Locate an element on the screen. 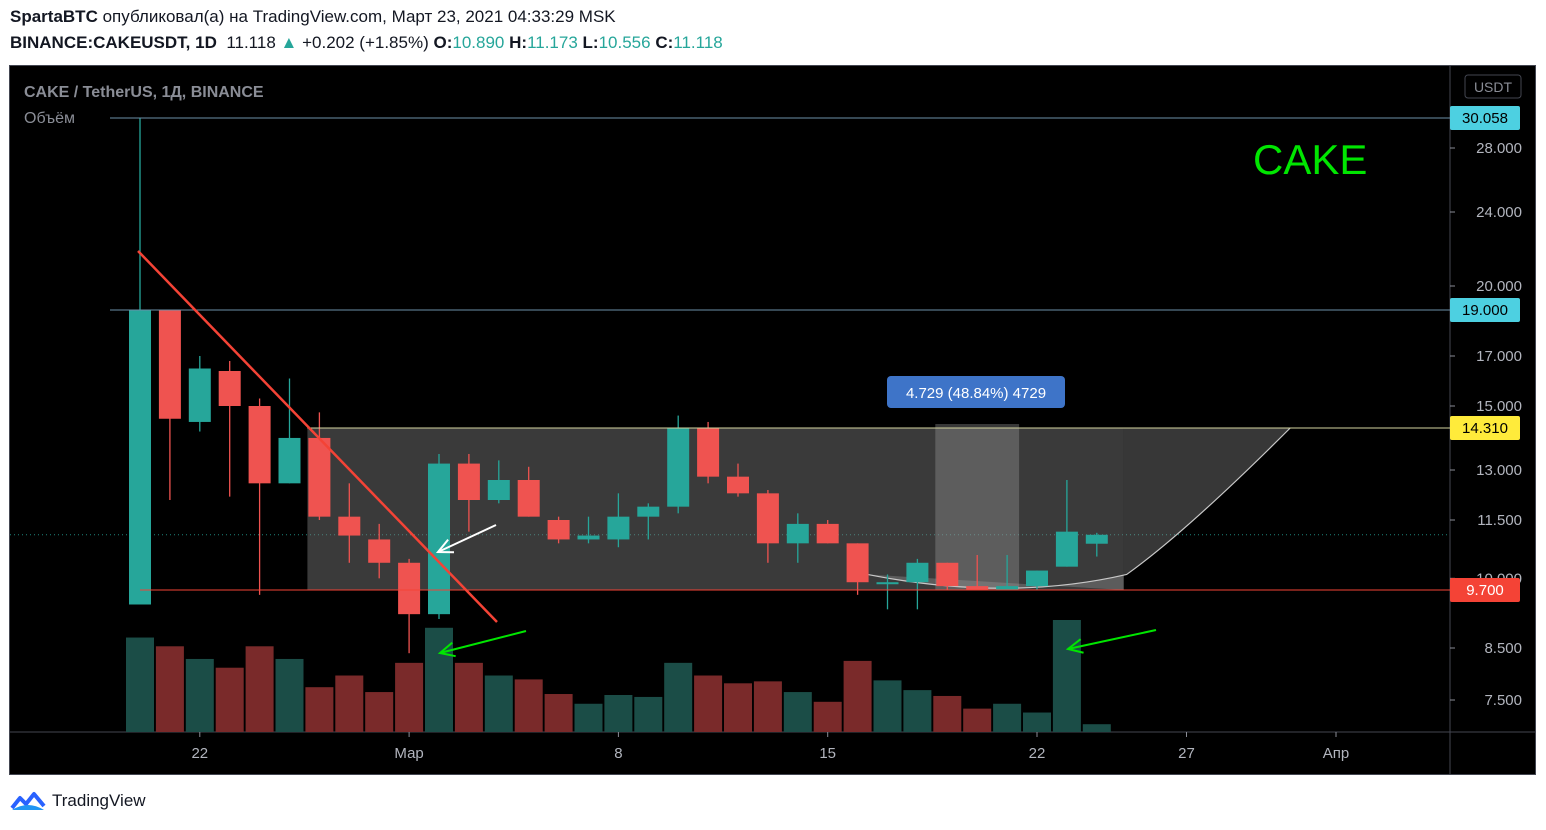  close-label: C: is located at coordinates (664, 42).